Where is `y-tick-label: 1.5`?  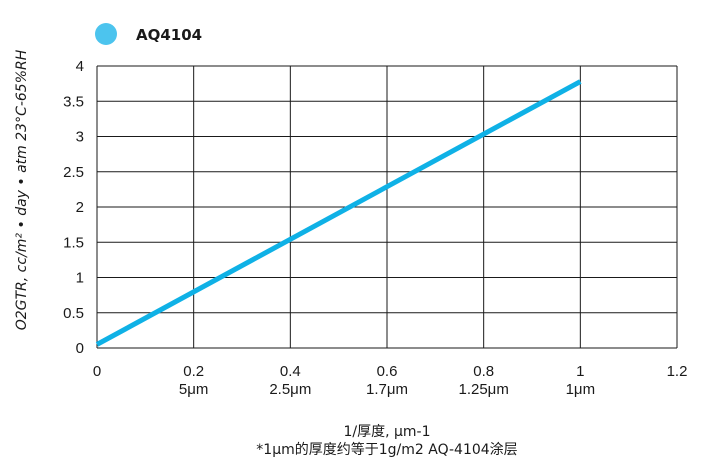
y-tick-label: 1.5 is located at coordinates (73, 242).